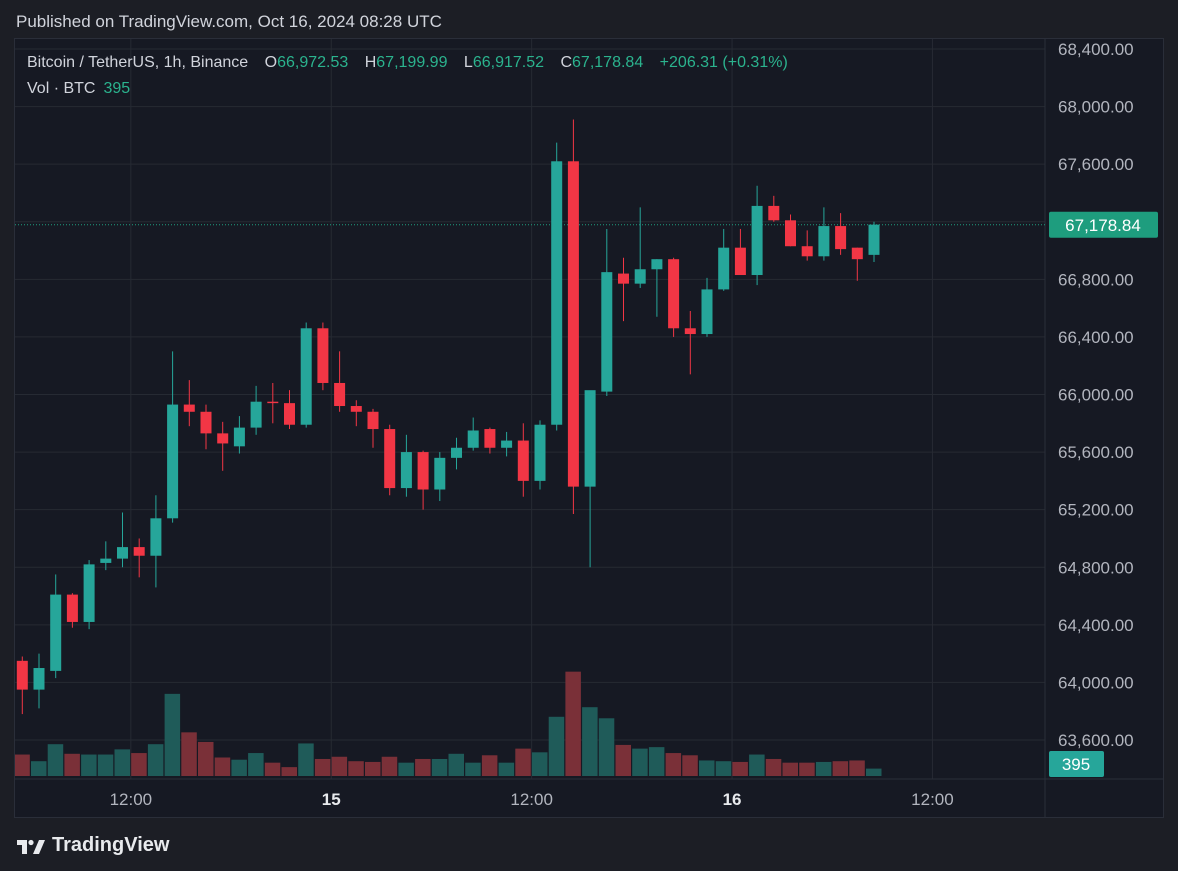  I want to click on x-tick-label: 16, so click(732, 799).